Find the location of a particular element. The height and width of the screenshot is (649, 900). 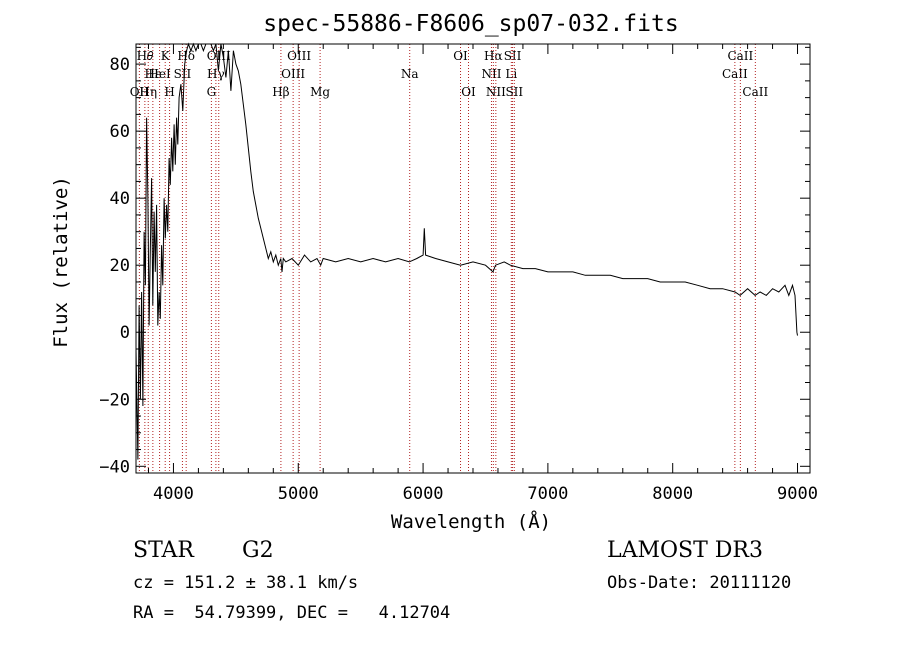

y-tick-label-6: 80 is located at coordinates (120, 65).